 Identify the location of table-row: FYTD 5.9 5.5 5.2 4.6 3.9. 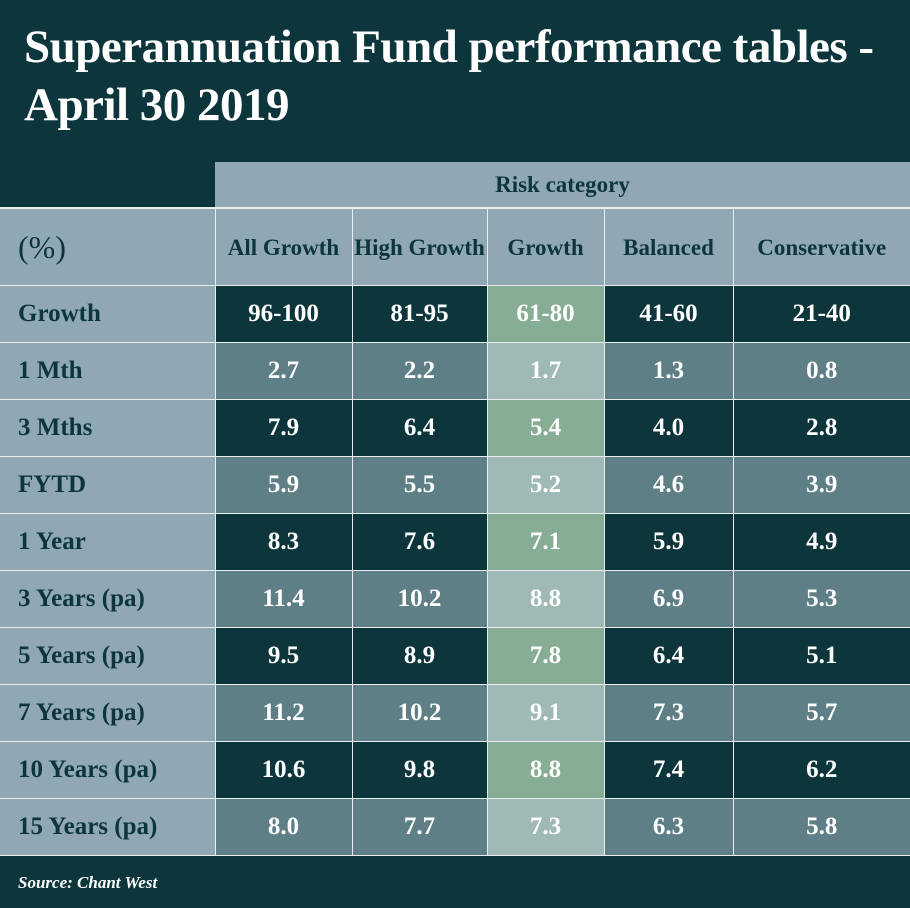
(455, 485).